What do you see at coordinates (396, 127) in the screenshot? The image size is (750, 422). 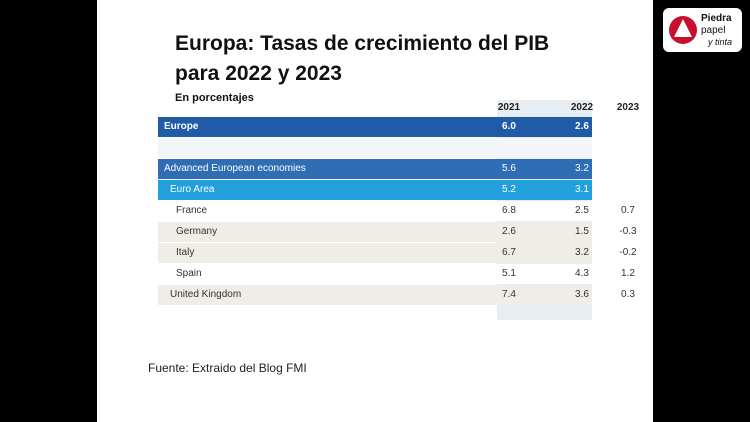 I see `table-row: Europe 6.0 2.6 0.6` at bounding box center [396, 127].